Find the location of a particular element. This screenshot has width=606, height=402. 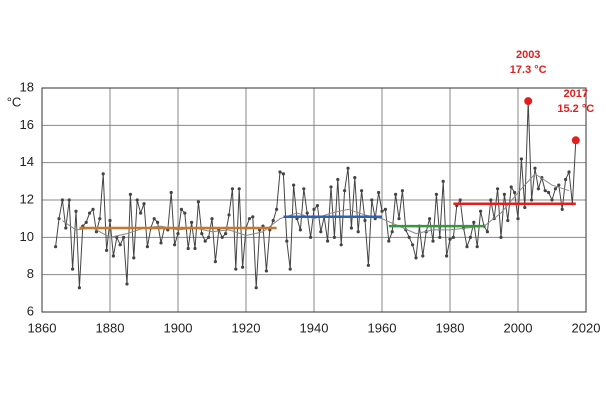

x-tick-label: 1920 is located at coordinates (246, 327).